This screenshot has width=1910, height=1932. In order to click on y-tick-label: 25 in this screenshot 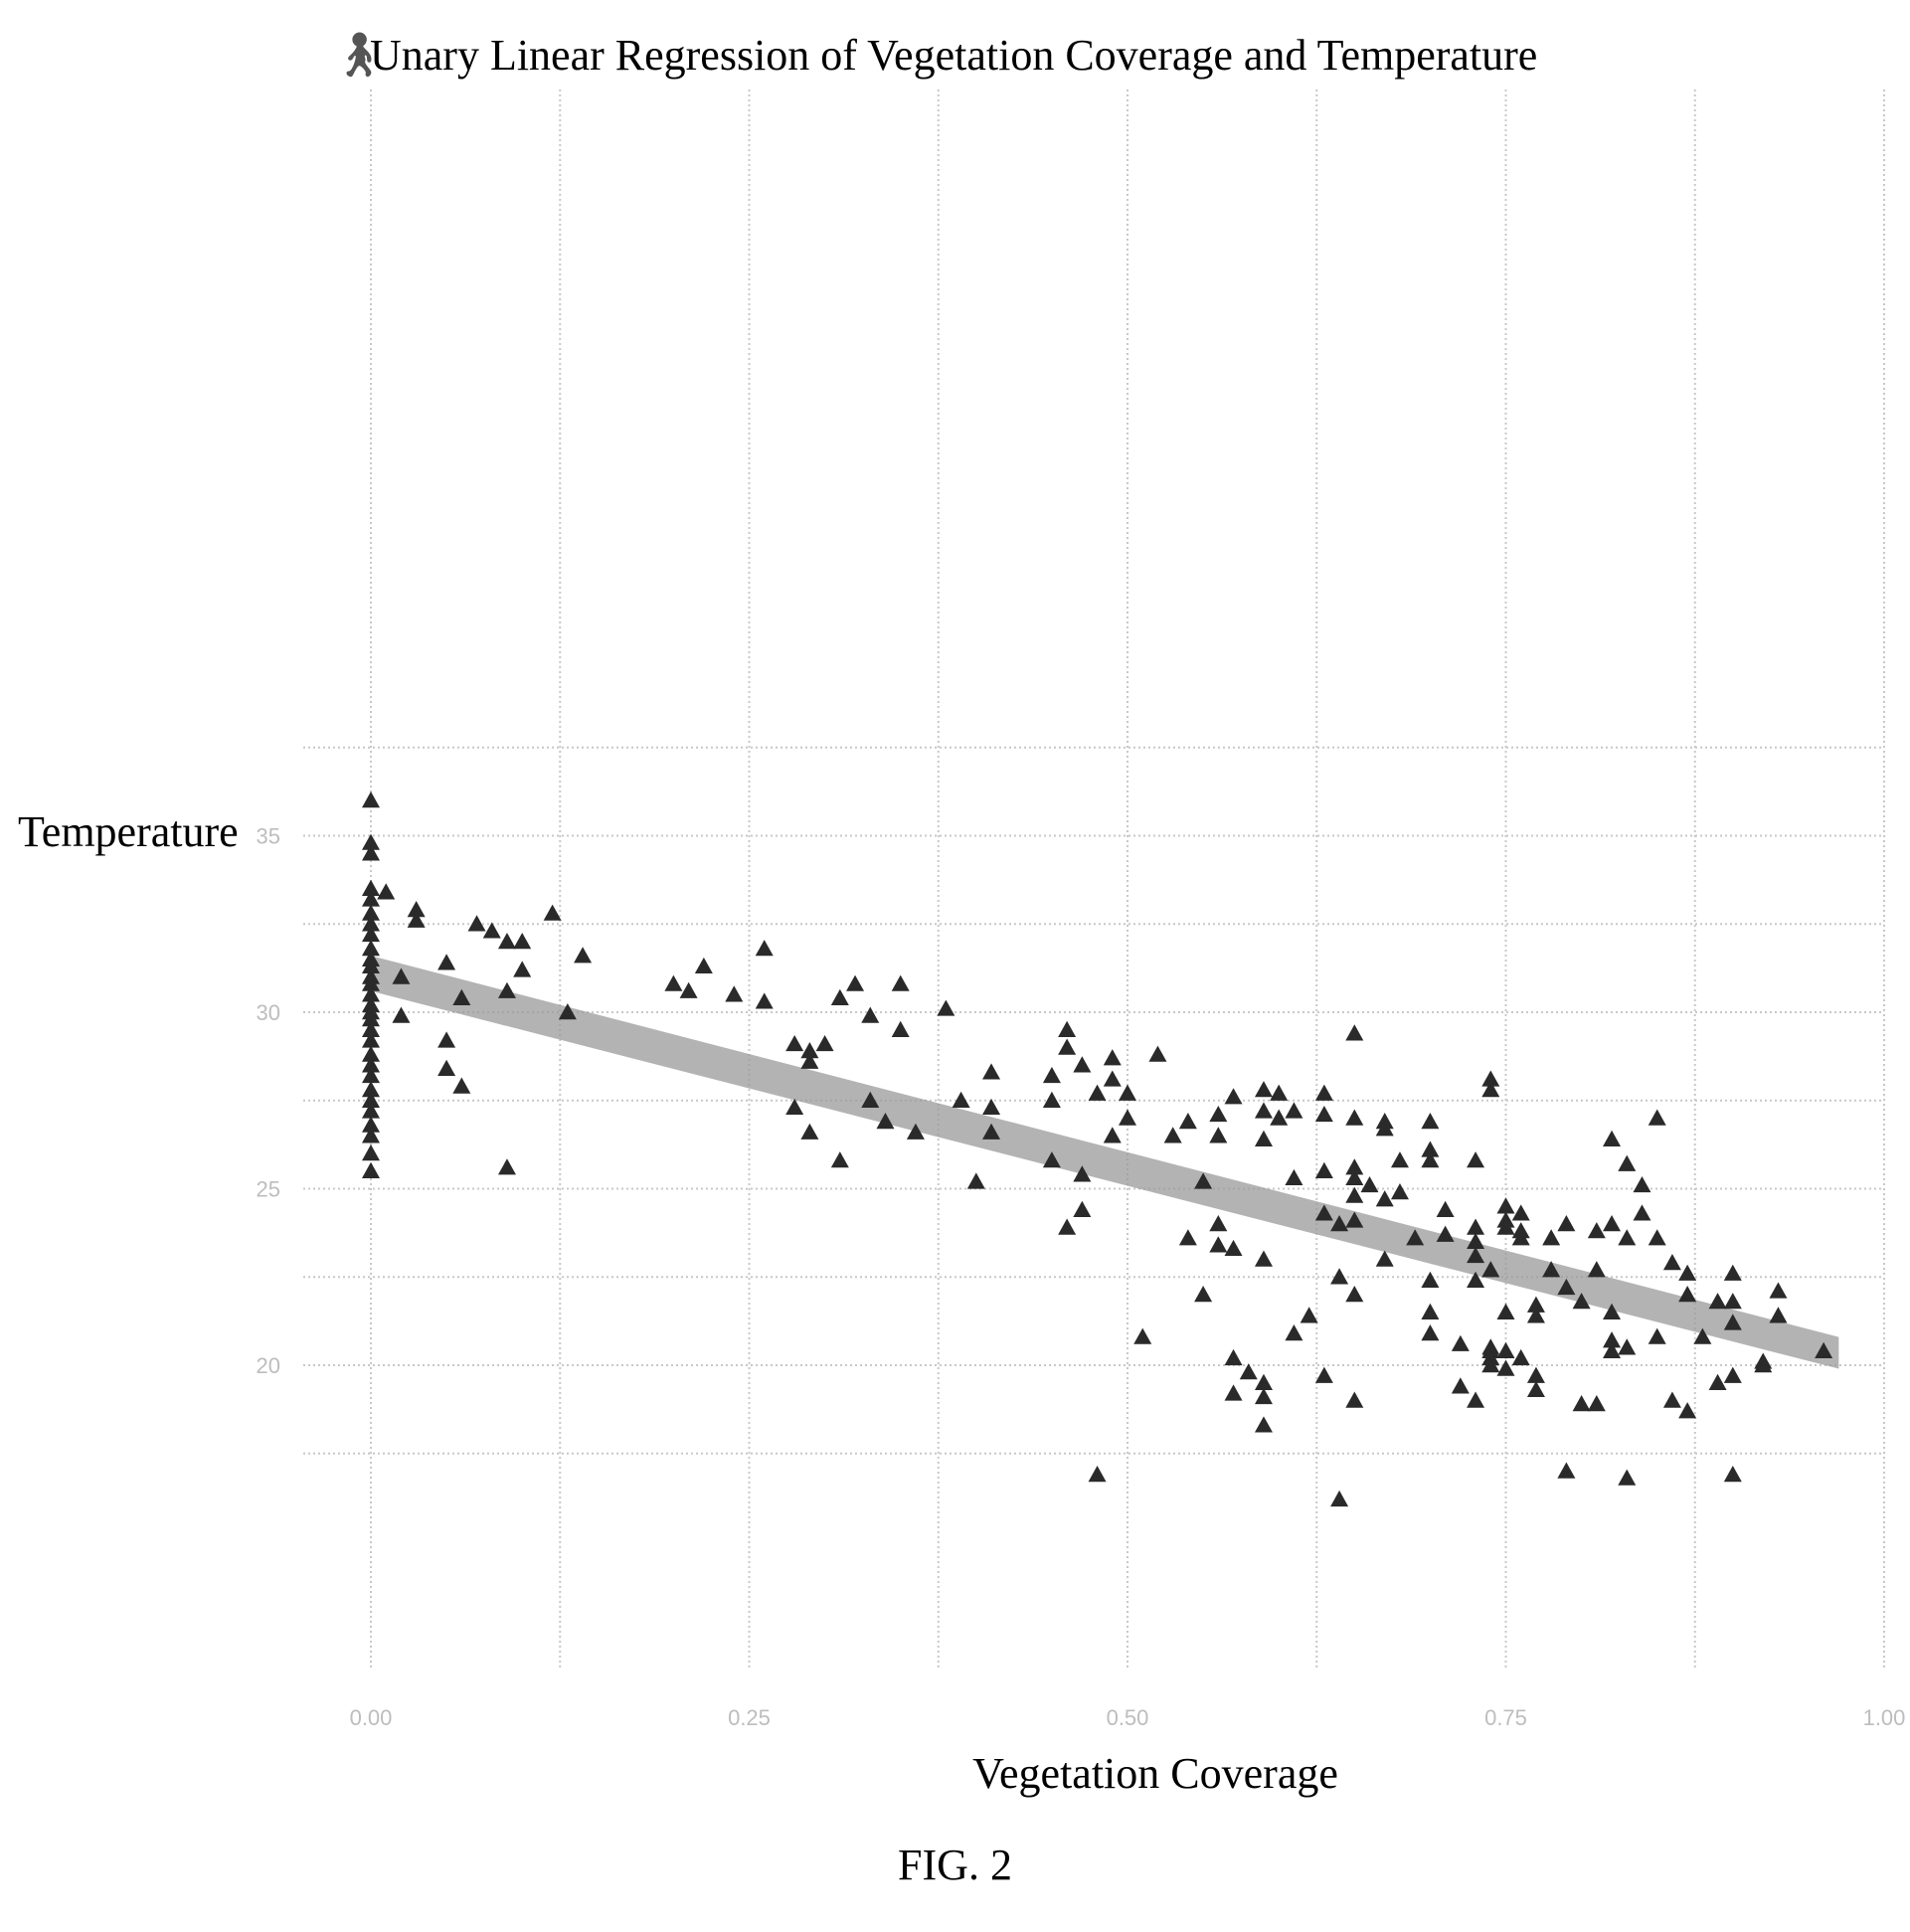, I will do `click(268, 1190)`.